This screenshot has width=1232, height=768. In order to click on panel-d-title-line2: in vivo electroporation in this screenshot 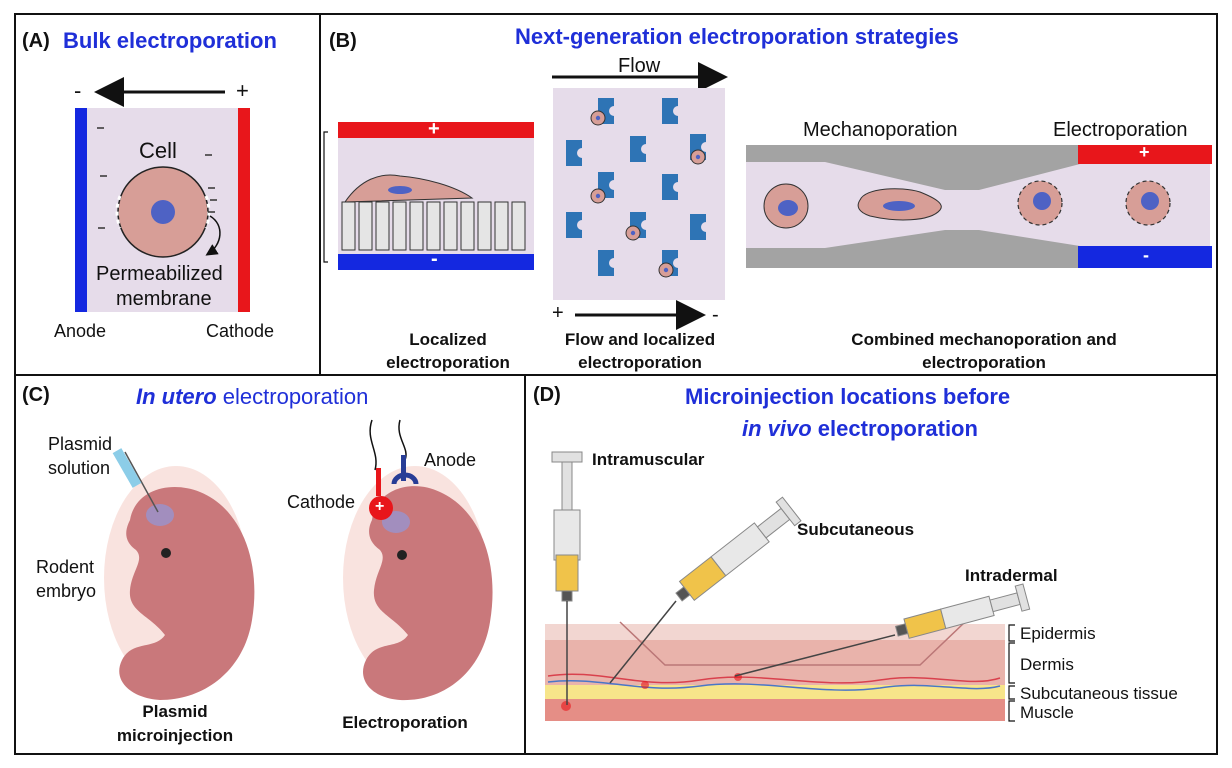, I will do `click(860, 429)`.